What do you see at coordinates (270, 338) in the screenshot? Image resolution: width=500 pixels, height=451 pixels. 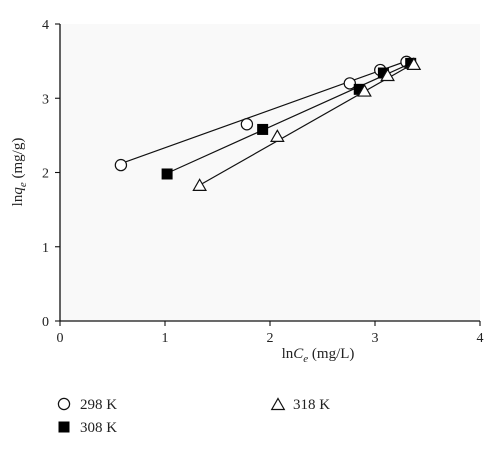 I see `x-tick-label: 2` at bounding box center [270, 338].